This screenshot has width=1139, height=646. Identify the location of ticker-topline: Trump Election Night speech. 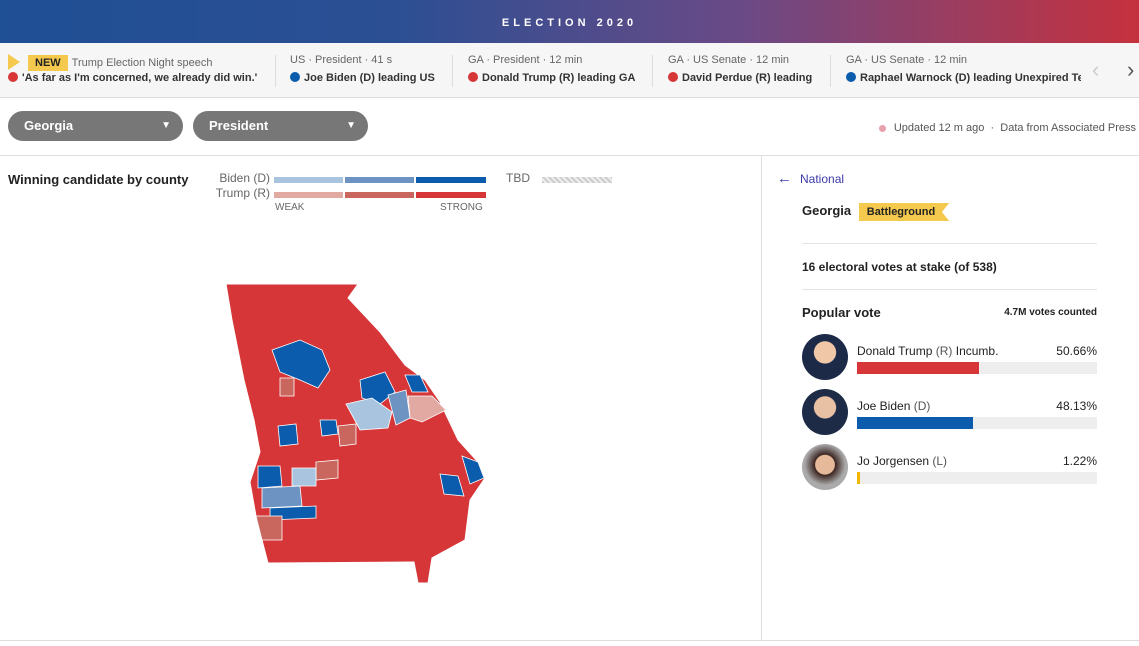
(142, 63).